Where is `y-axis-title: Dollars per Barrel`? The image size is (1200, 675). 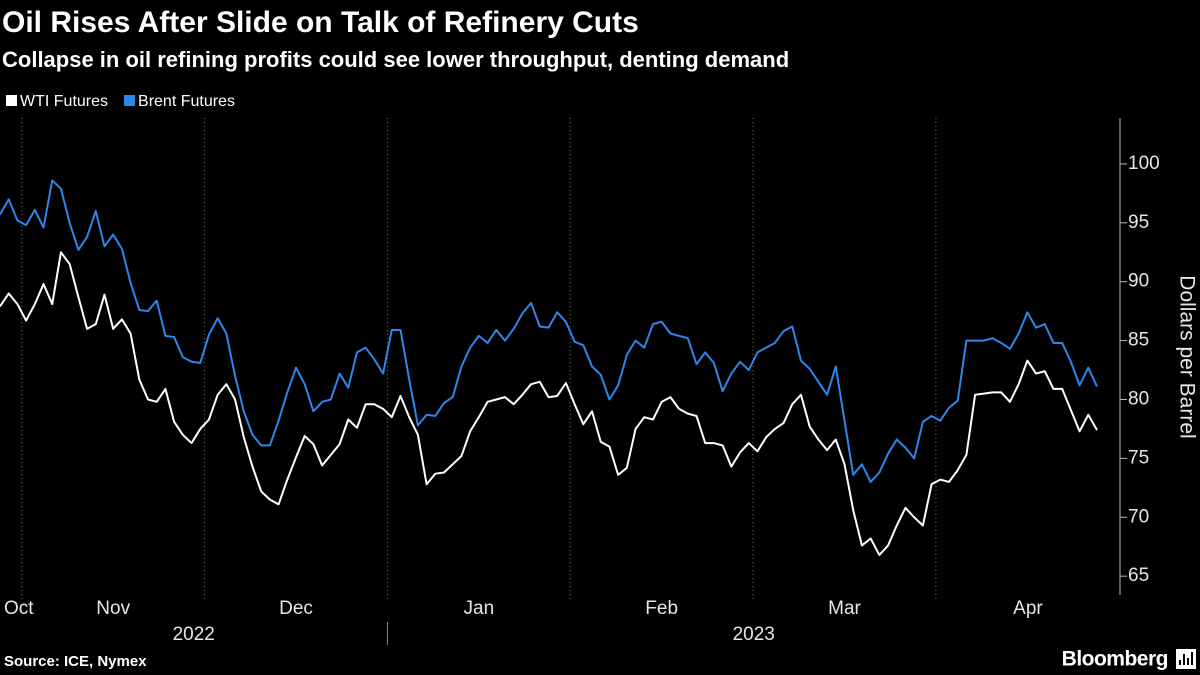 y-axis-title: Dollars per Barrel is located at coordinates (1186, 356).